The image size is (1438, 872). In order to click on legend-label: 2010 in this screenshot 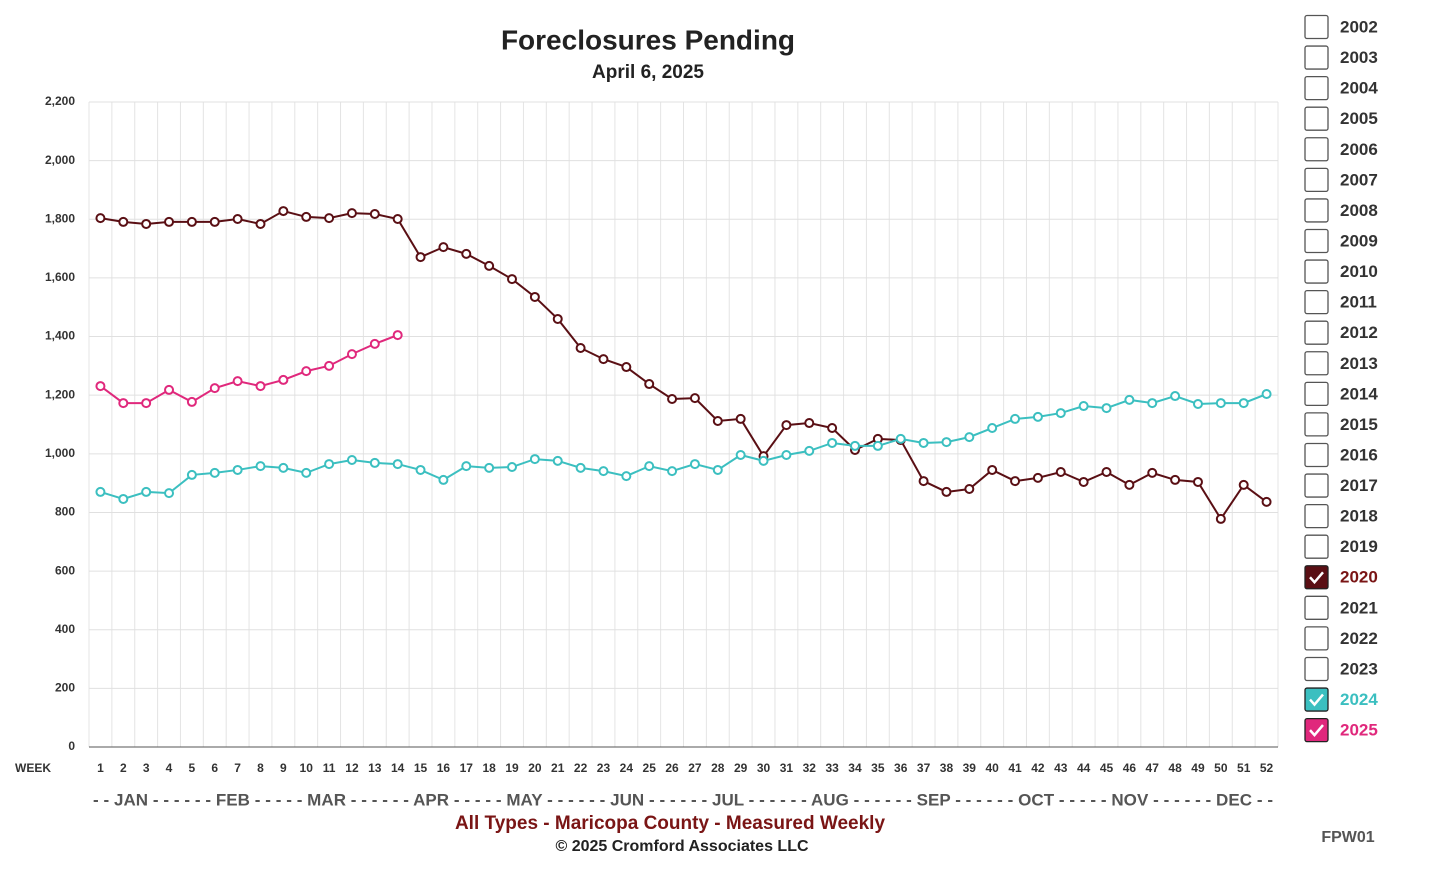, I will do `click(1359, 271)`.